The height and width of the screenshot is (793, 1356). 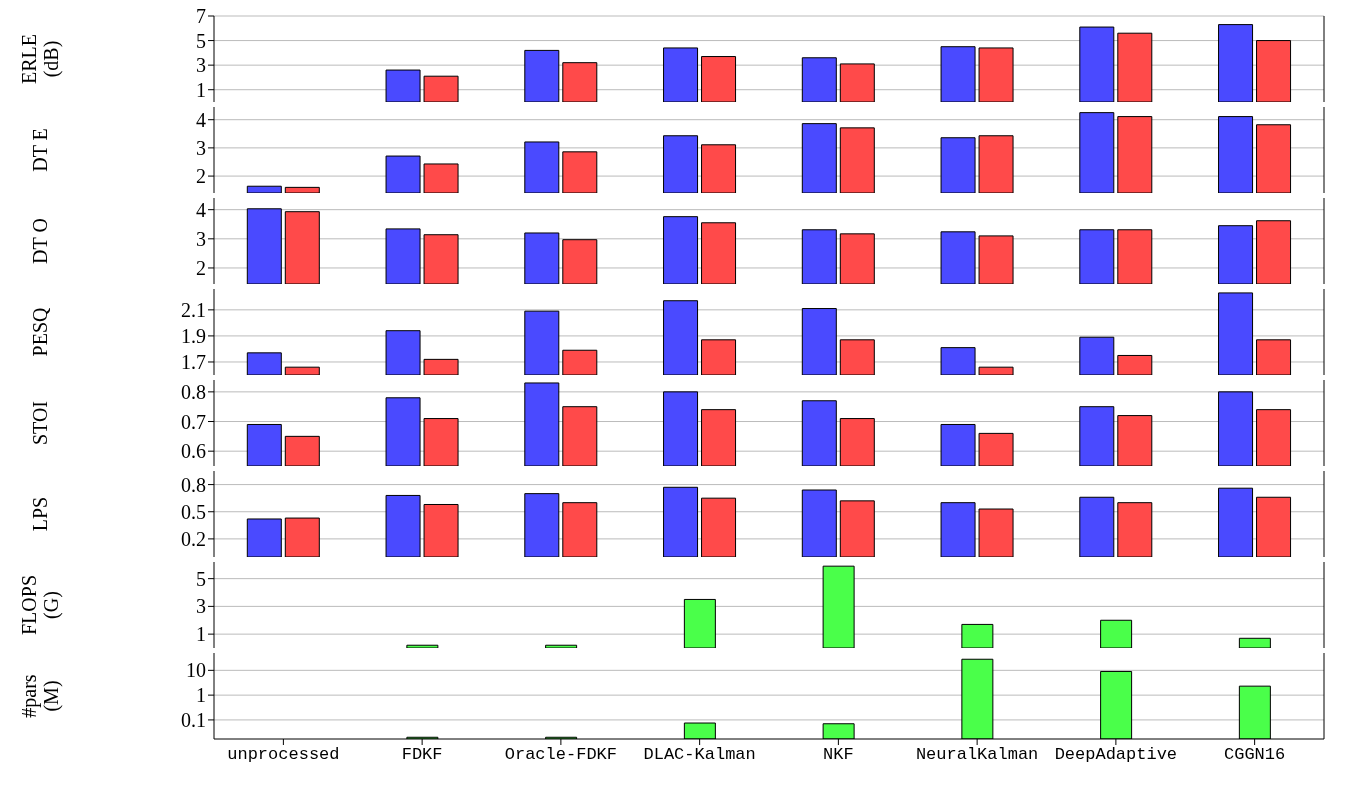 I want to click on y-tick-label: 0.1, so click(x=193, y=720).